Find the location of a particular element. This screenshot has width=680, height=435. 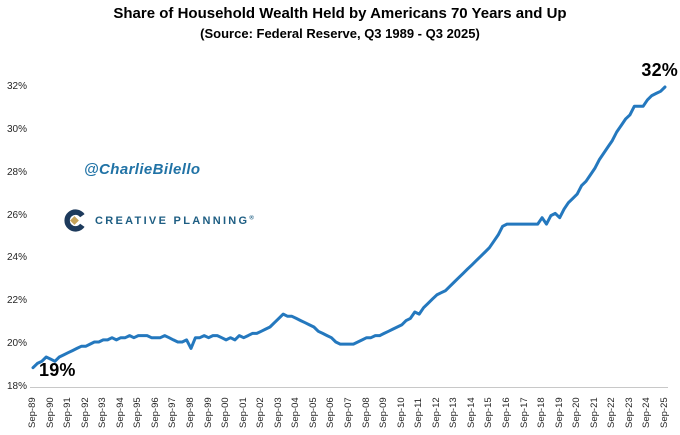

y-tick-label: 22% is located at coordinates (16, 301).